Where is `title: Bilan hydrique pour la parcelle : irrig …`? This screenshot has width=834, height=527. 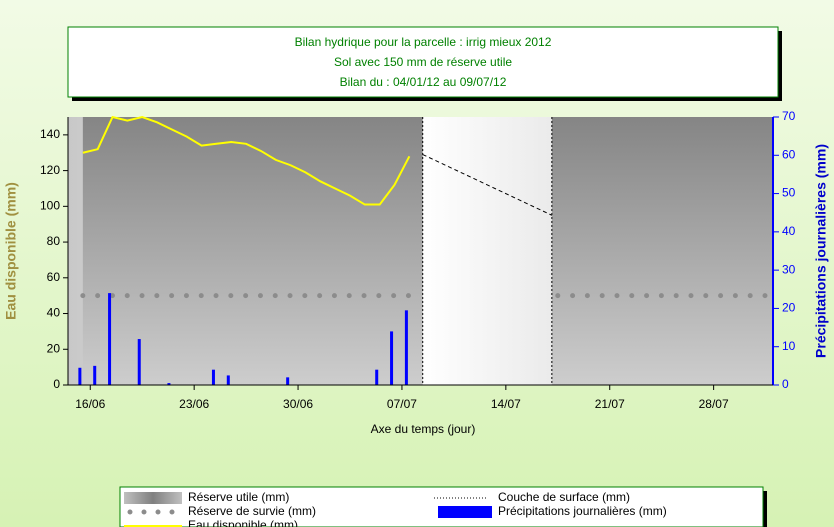 title: Bilan hydrique pour la parcelle : irrig … is located at coordinates (423, 42).